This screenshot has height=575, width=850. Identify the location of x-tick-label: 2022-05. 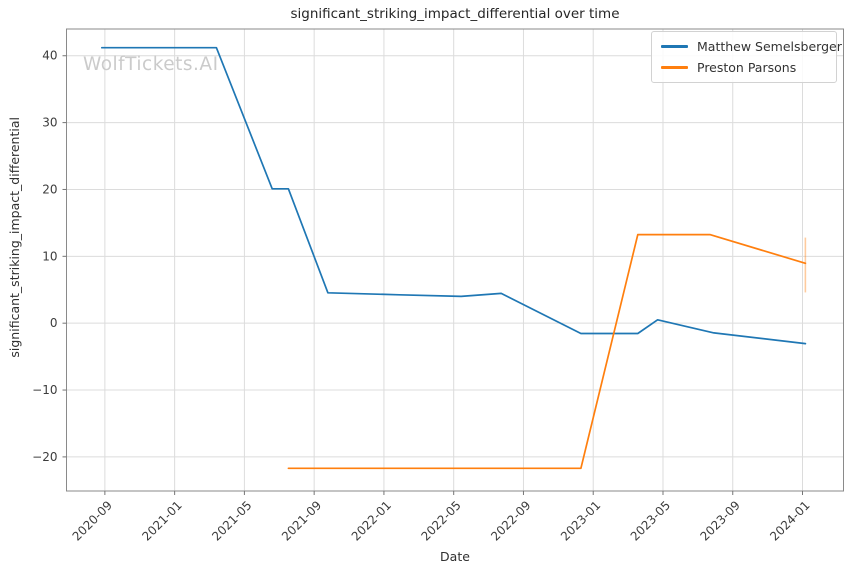
(440, 520).